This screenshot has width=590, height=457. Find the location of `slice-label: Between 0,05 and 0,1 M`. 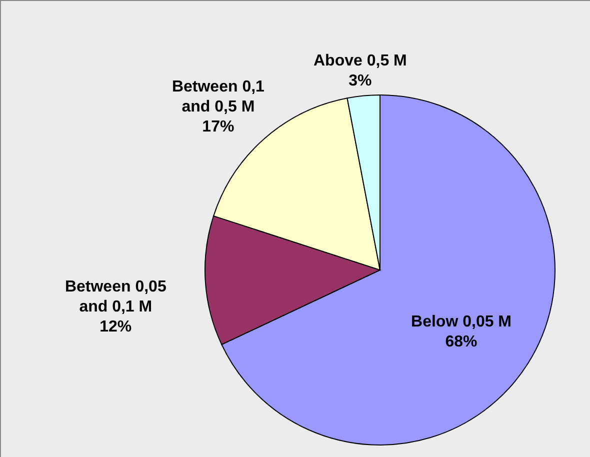

slice-label: Between 0,05 and 0,1 M is located at coordinates (115, 297).